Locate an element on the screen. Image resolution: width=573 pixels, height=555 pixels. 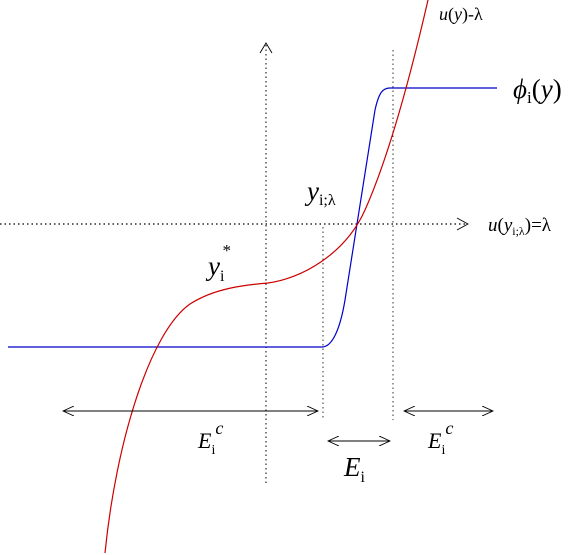
y-star-label: yi* is located at coordinates (218, 263).